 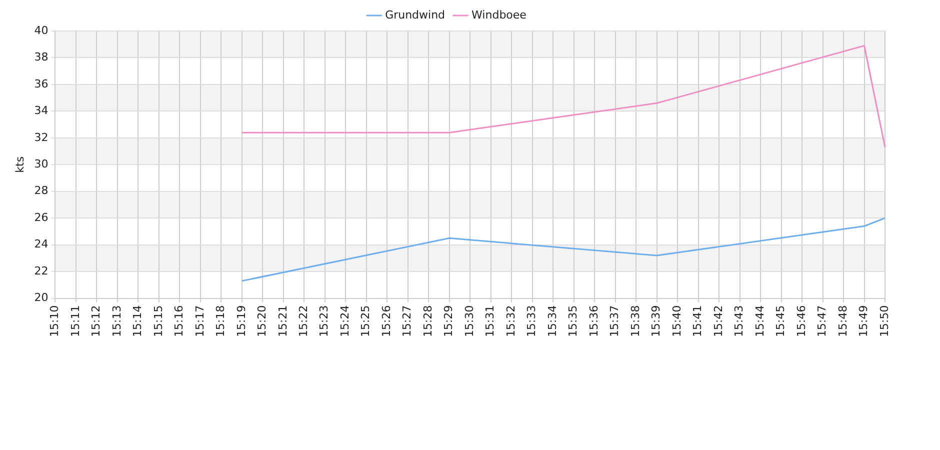 I want to click on x-tick-label: 15:26, so click(x=386, y=321).